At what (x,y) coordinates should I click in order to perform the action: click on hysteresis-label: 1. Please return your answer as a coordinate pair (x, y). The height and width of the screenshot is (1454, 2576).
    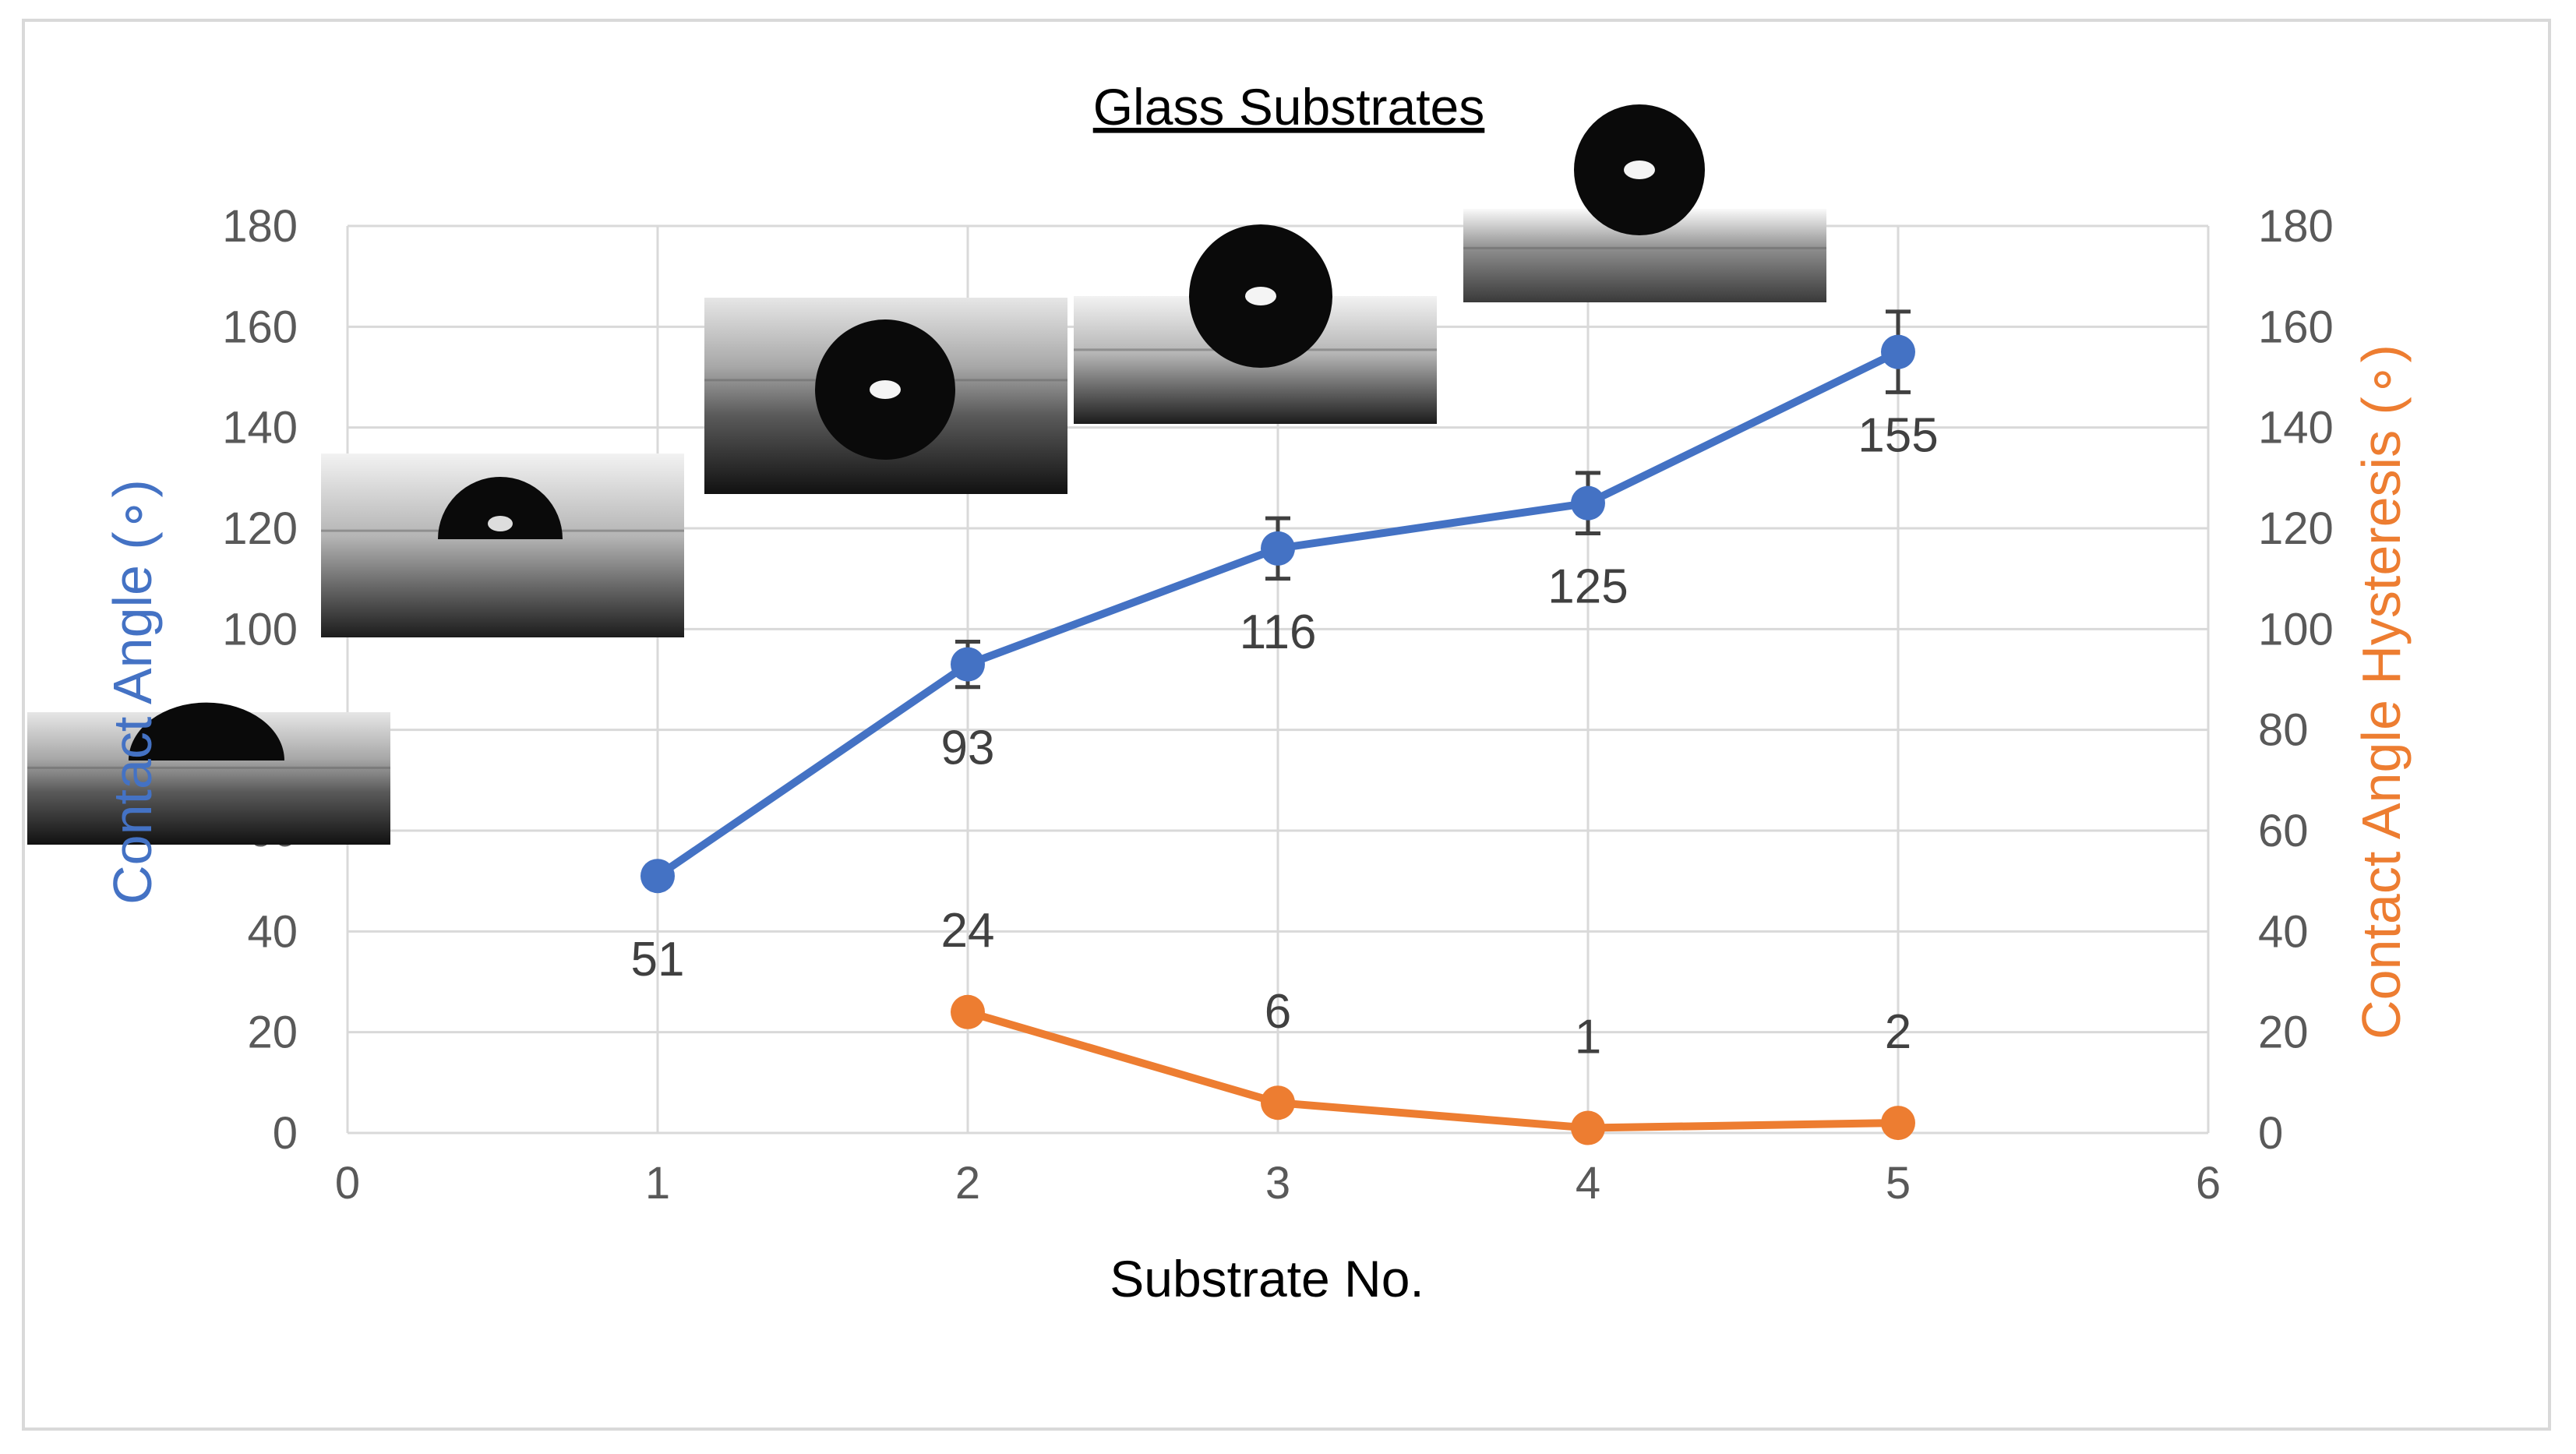
    Looking at the image, I should click on (1588, 1037).